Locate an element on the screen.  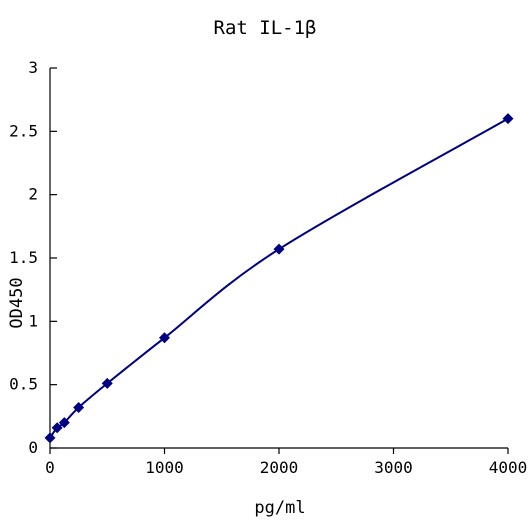
y-axis-label: OD450 is located at coordinates (17, 302).